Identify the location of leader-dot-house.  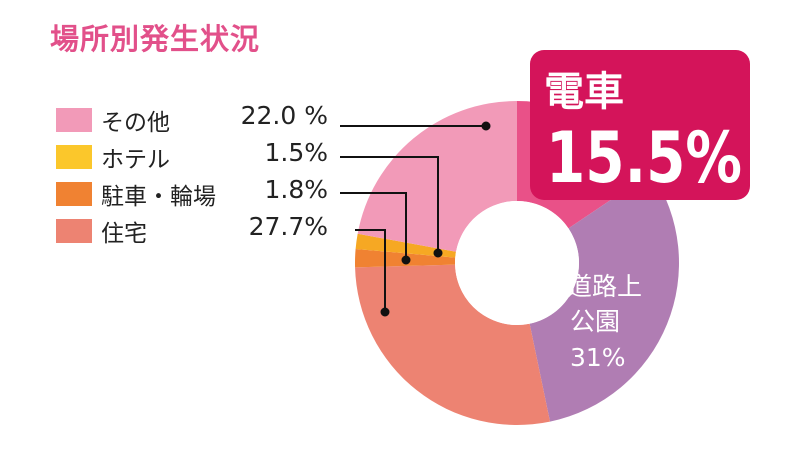
(385, 312).